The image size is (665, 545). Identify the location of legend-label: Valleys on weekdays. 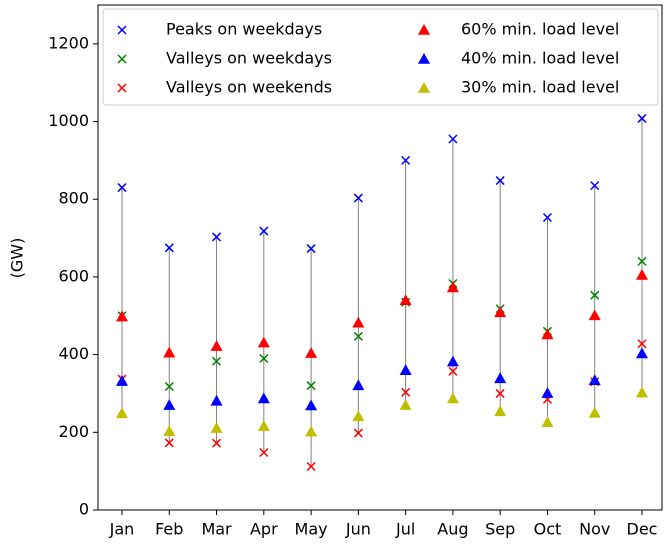
(249, 58).